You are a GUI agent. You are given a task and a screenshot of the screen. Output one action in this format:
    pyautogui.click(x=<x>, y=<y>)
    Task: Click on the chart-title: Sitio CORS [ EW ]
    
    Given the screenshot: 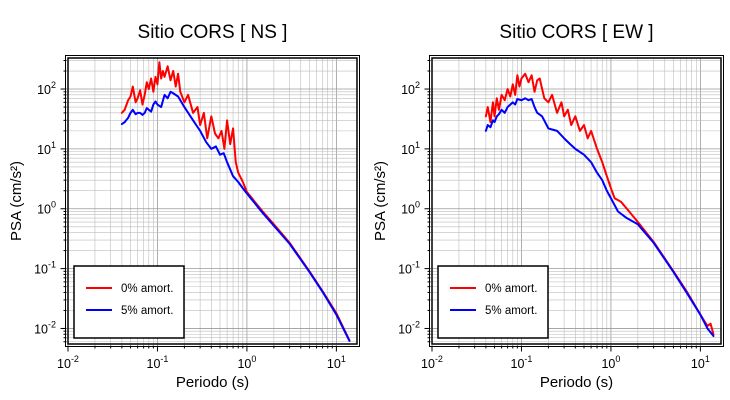 What is the action you would take?
    pyautogui.click(x=576, y=32)
    